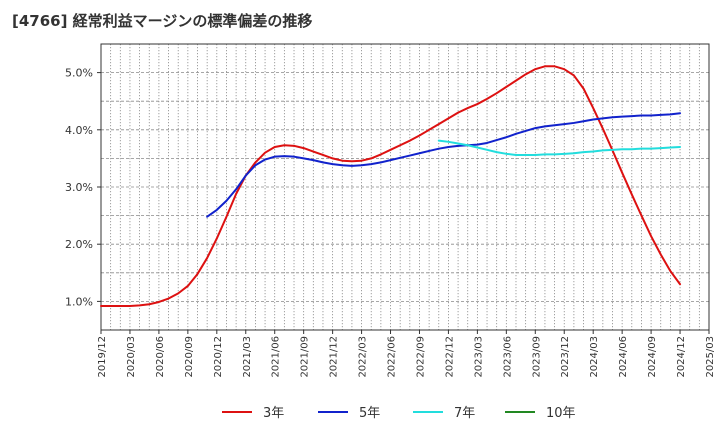  Describe the element at coordinates (594, 357) in the screenshot. I see `x-tick-label: 2024/03` at that location.